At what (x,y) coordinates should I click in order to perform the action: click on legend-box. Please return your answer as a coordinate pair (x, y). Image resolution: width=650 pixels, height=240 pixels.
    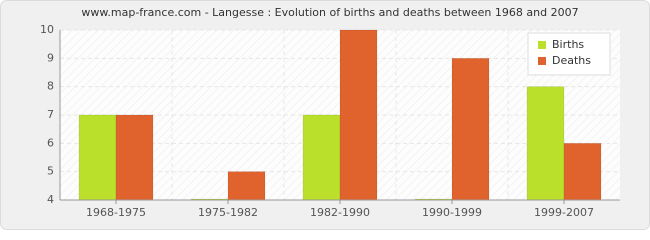
    Looking at the image, I should click on (569, 54).